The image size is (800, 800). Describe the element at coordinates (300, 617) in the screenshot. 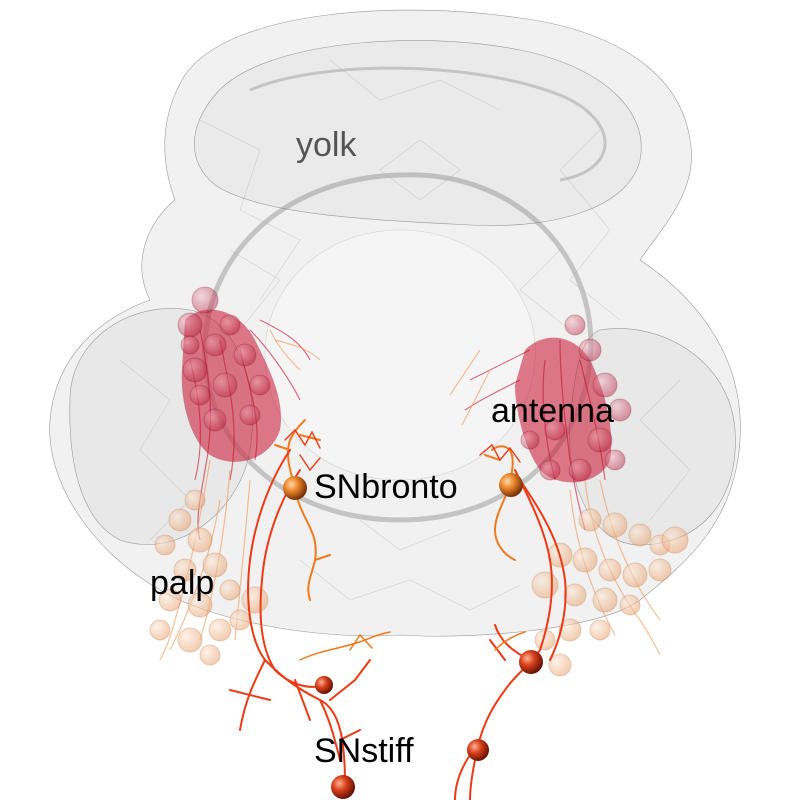

I see `snstiff-left-axons` at that location.